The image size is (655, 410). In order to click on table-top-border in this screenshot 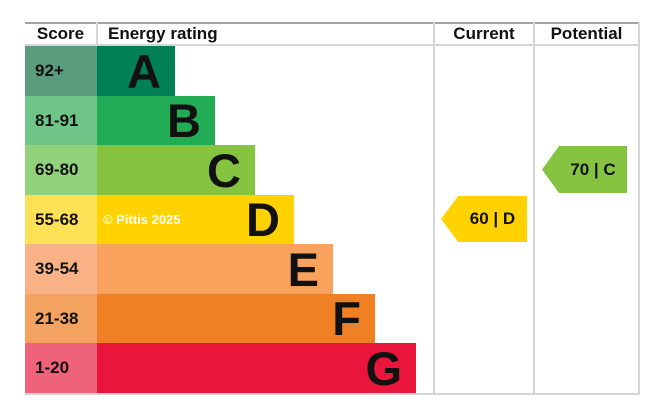, I will do `click(332, 23)`.